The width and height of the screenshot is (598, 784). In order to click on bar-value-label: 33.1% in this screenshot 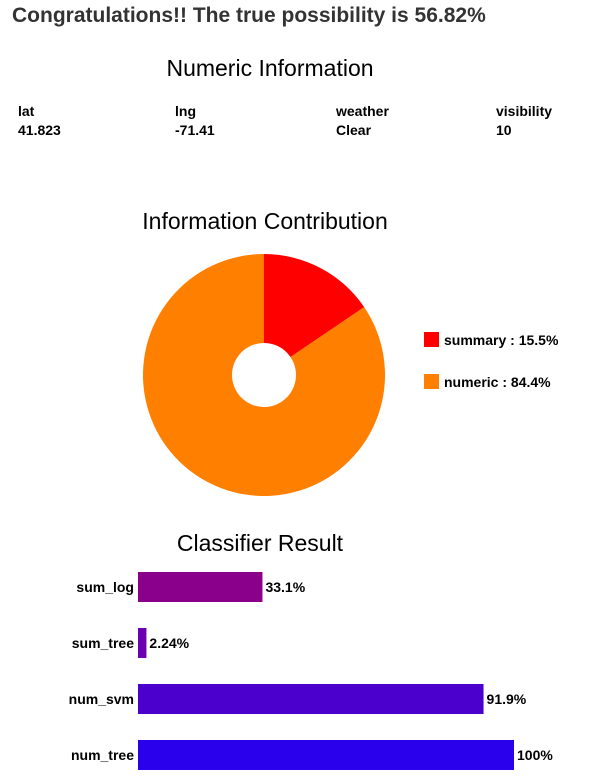, I will do `click(285, 587)`.